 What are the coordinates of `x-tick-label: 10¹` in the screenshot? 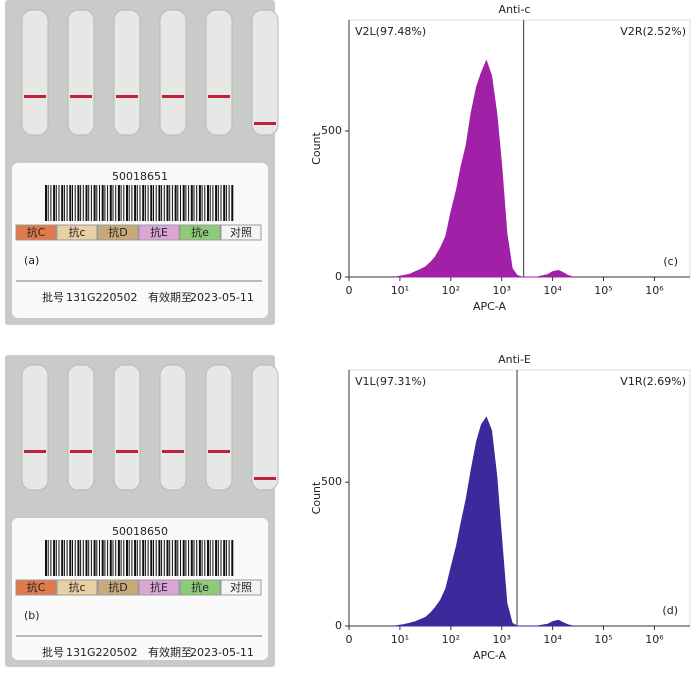 It's located at (400, 639).